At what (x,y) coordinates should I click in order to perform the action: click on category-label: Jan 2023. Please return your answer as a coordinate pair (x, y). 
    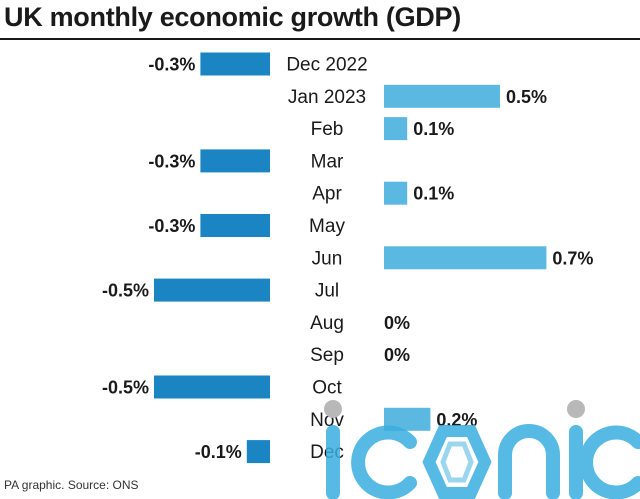
    Looking at the image, I should click on (327, 97).